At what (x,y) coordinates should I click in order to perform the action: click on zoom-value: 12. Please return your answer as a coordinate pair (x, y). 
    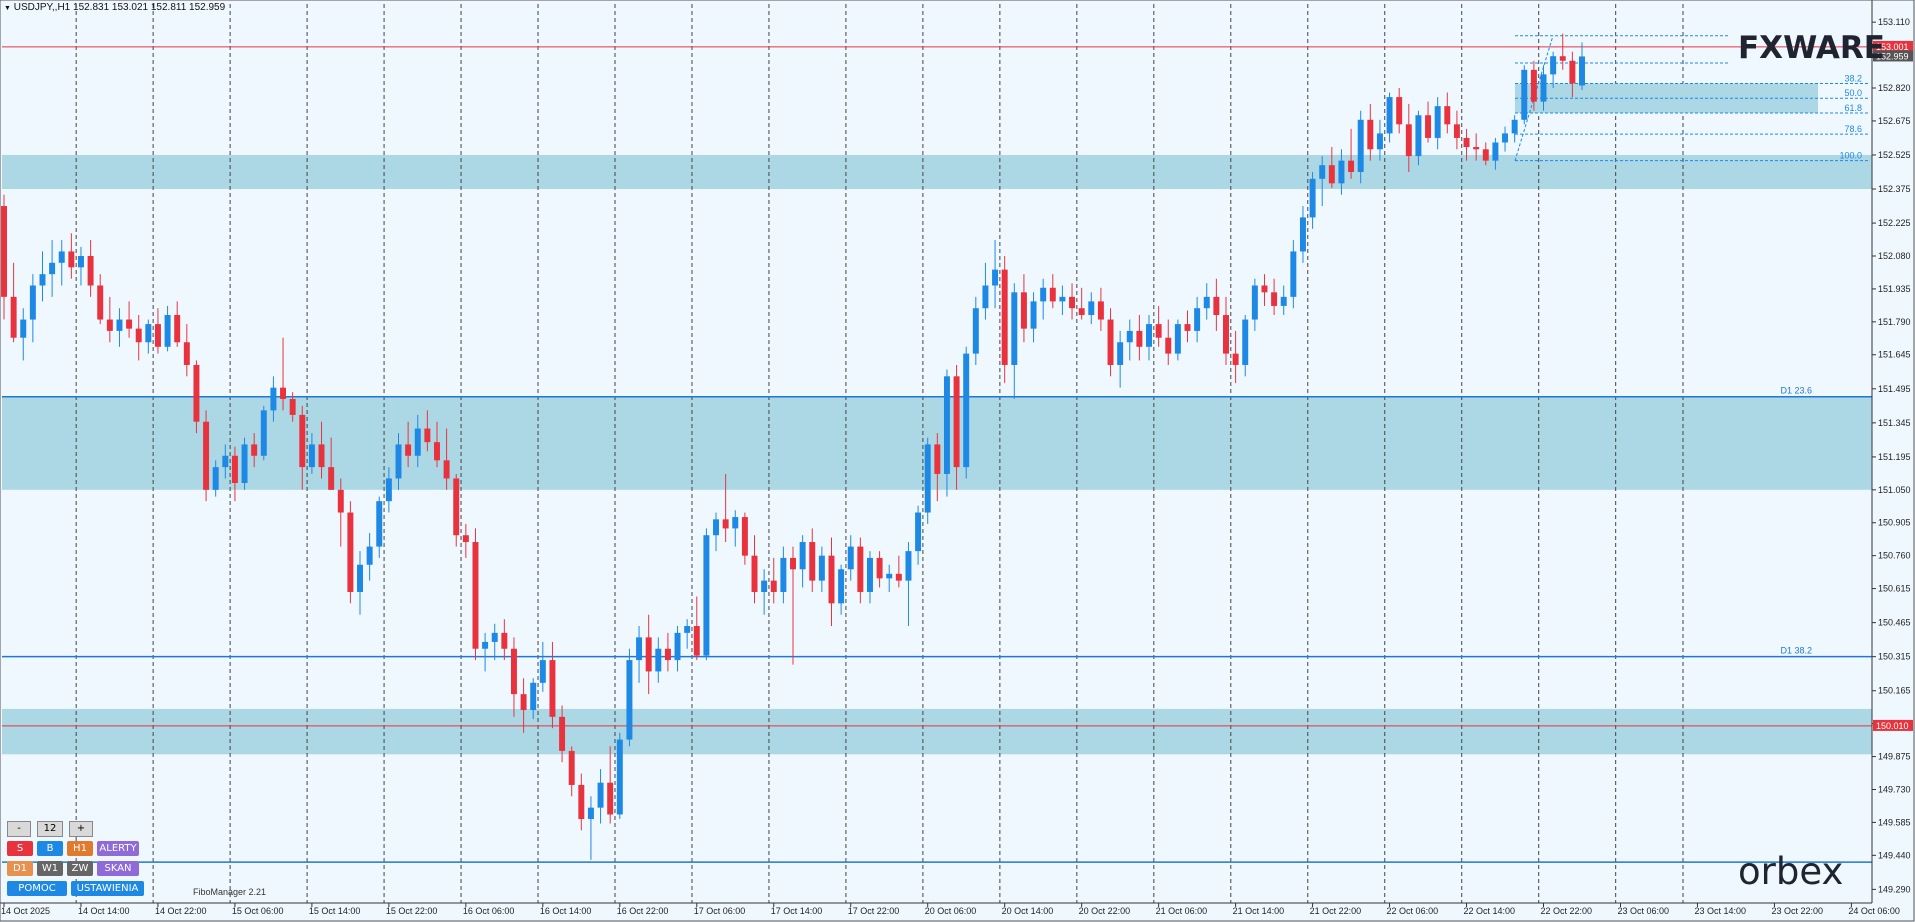
    Looking at the image, I should click on (50, 829).